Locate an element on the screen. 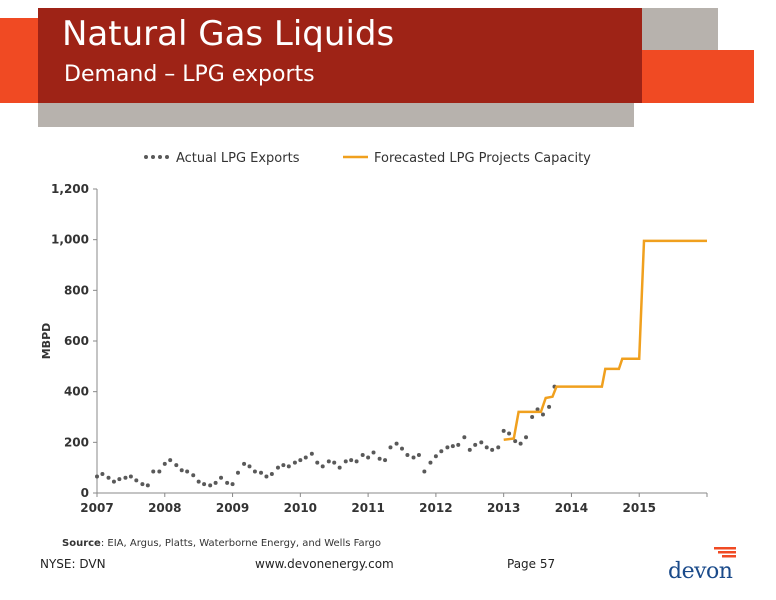  y-tick-label: 0 is located at coordinates (85, 493).